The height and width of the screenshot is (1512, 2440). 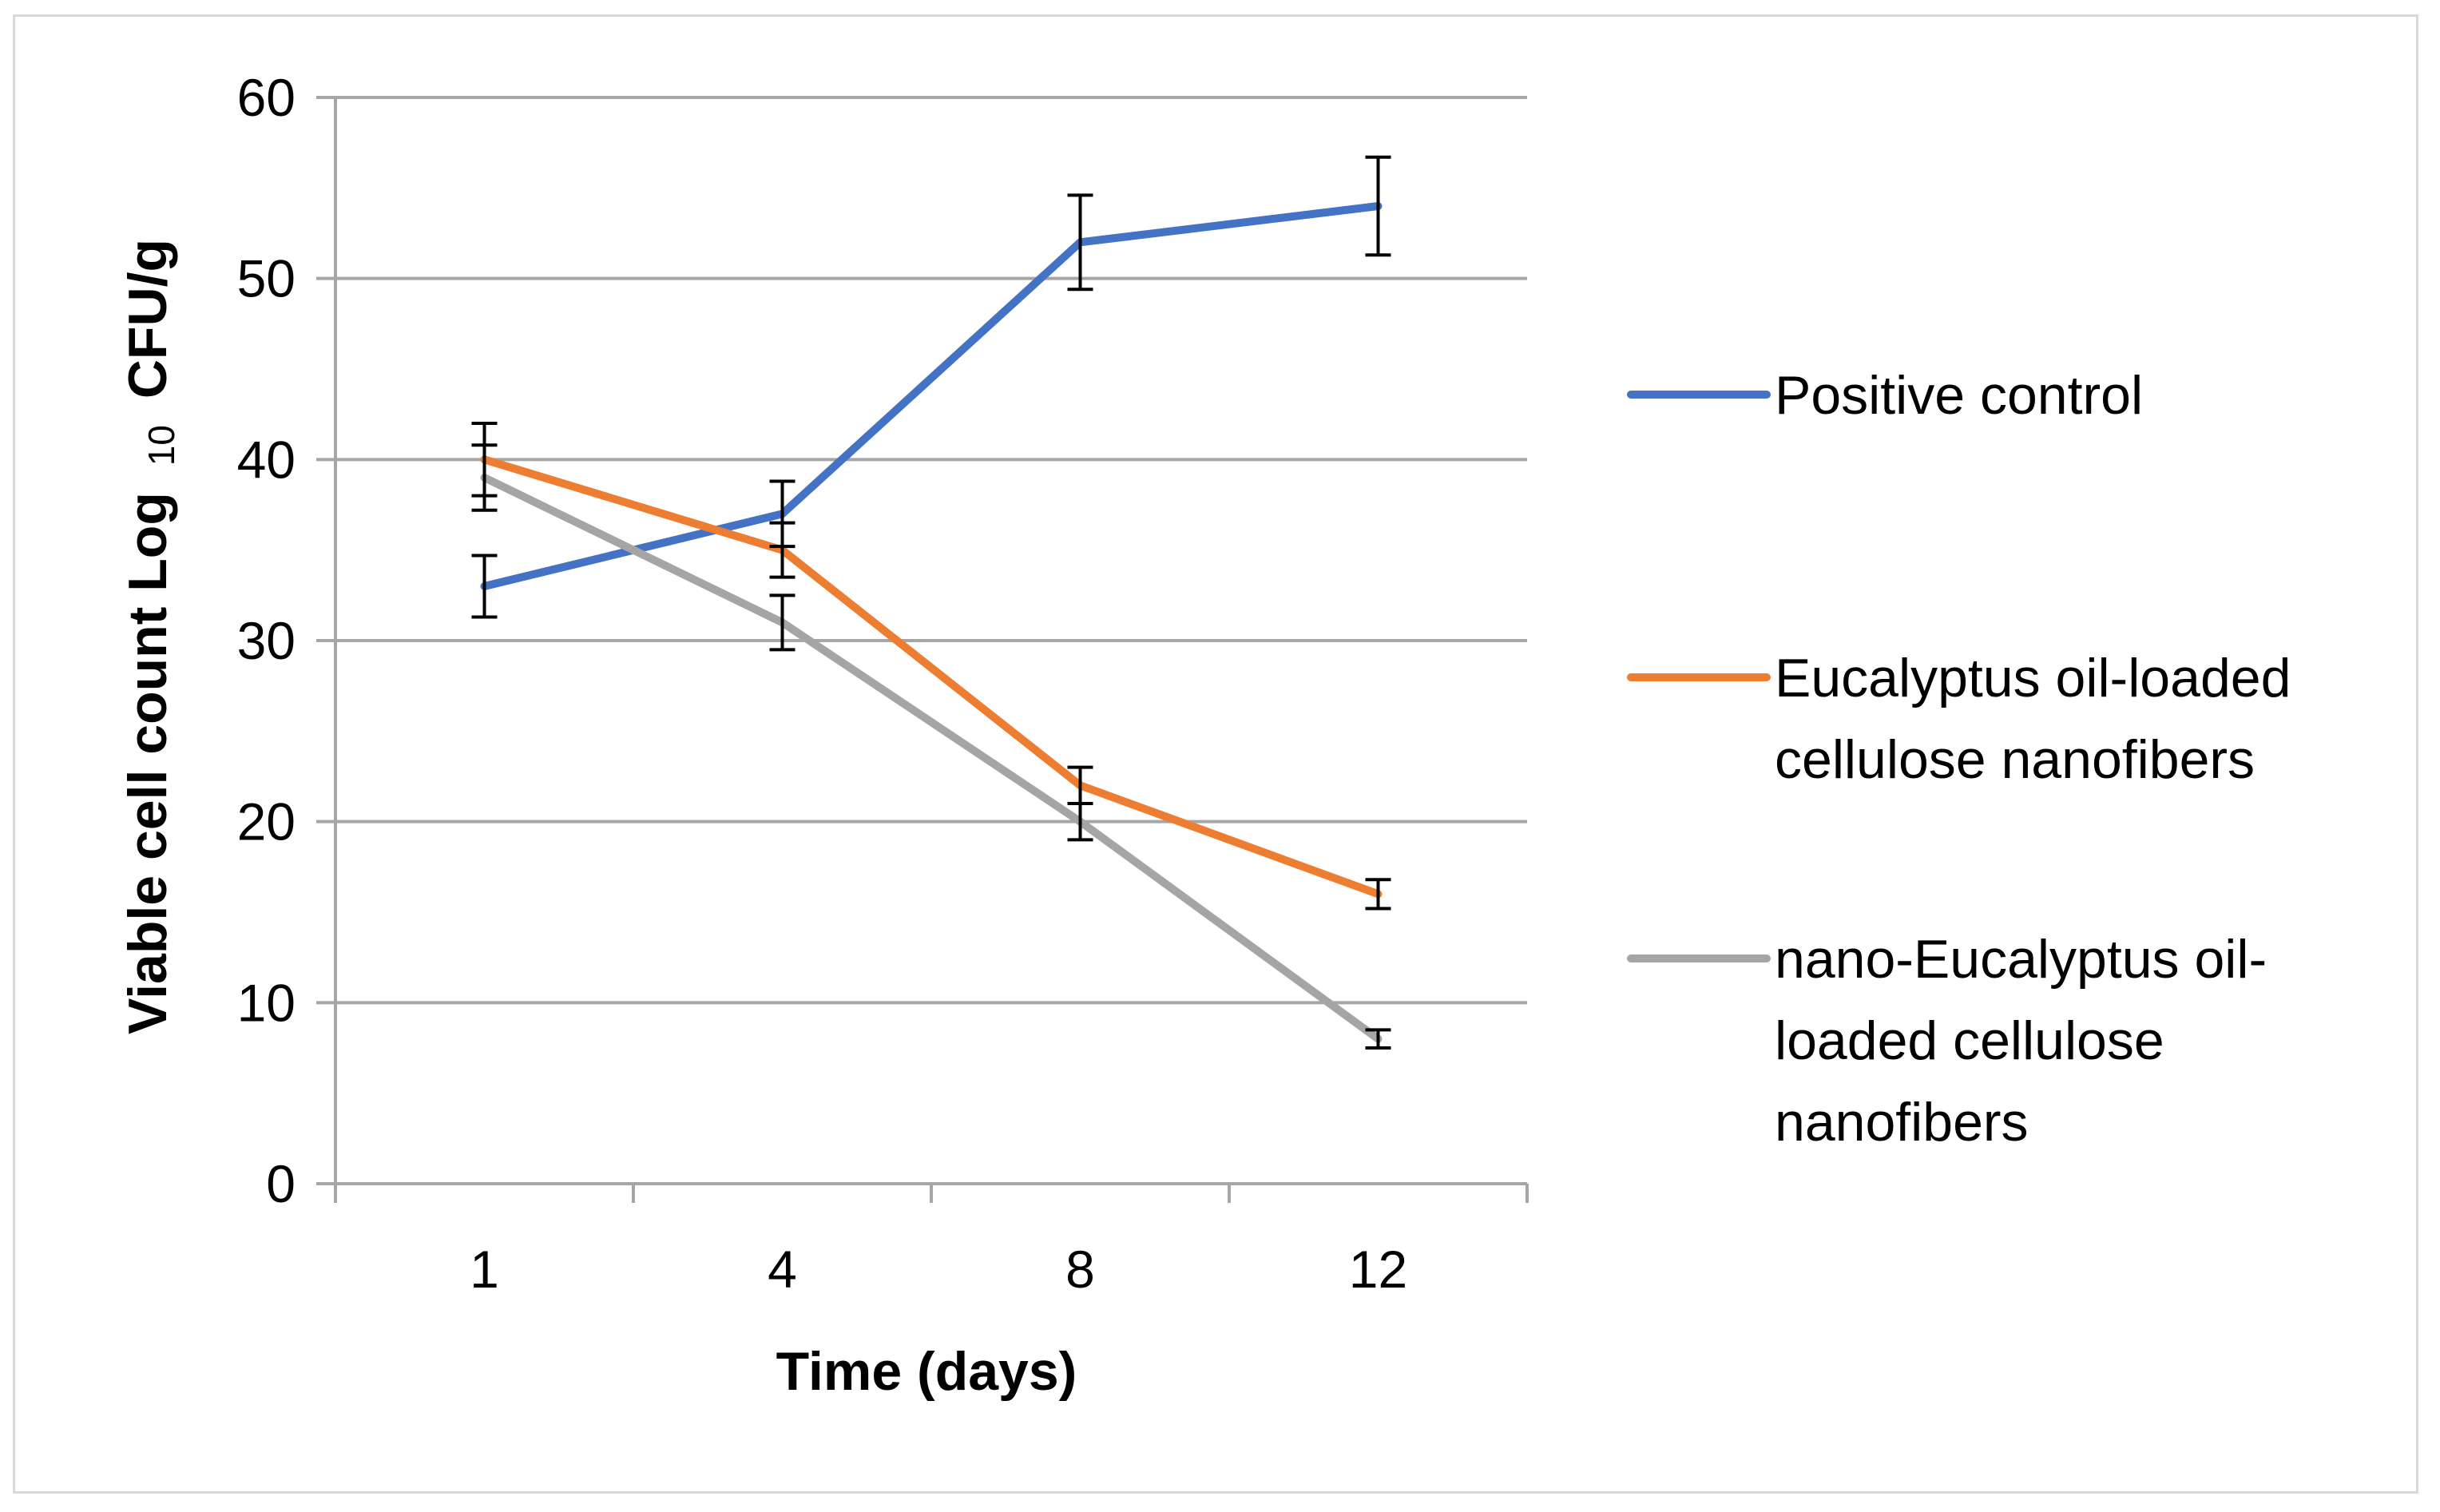 I want to click on legend-label: loaded cellulose, so click(x=1969, y=1040).